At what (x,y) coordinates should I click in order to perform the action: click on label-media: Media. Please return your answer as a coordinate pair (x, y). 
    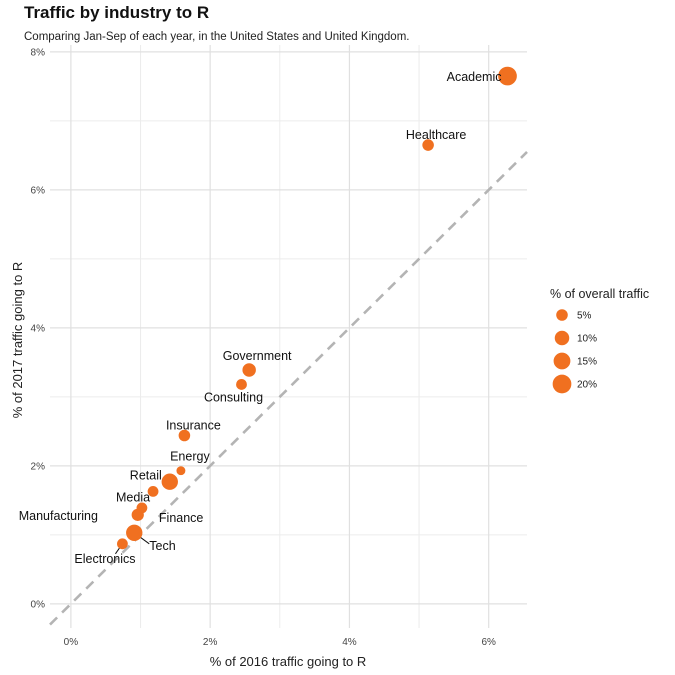
    Looking at the image, I should click on (133, 497).